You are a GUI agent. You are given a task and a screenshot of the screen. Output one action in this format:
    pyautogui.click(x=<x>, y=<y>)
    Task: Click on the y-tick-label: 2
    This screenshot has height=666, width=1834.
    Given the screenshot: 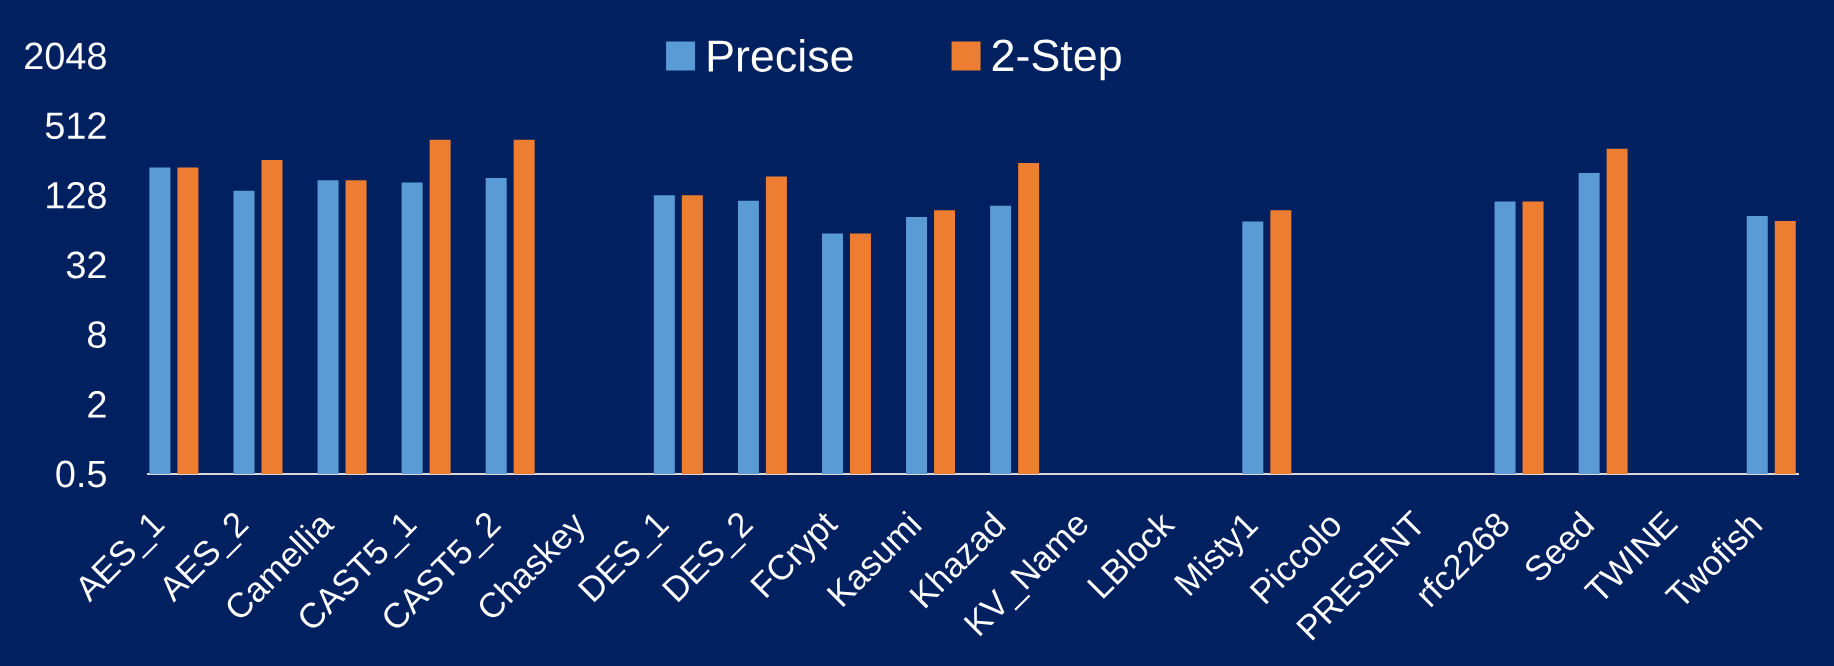 What is the action you would take?
    pyautogui.click(x=97, y=404)
    